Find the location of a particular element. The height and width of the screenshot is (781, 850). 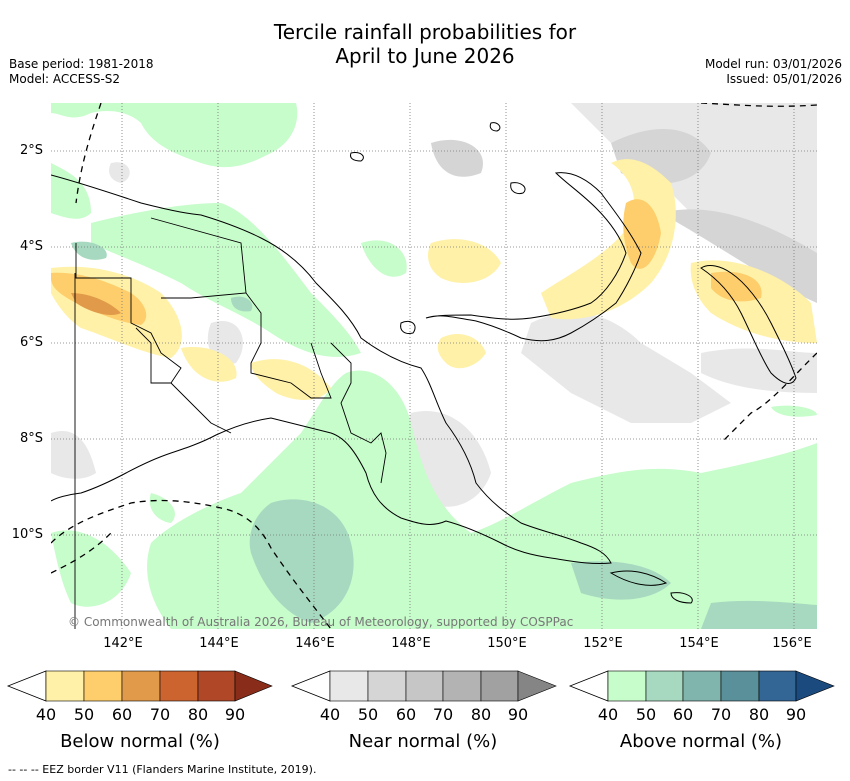

below-tick-40: 40 is located at coordinates (46, 714).